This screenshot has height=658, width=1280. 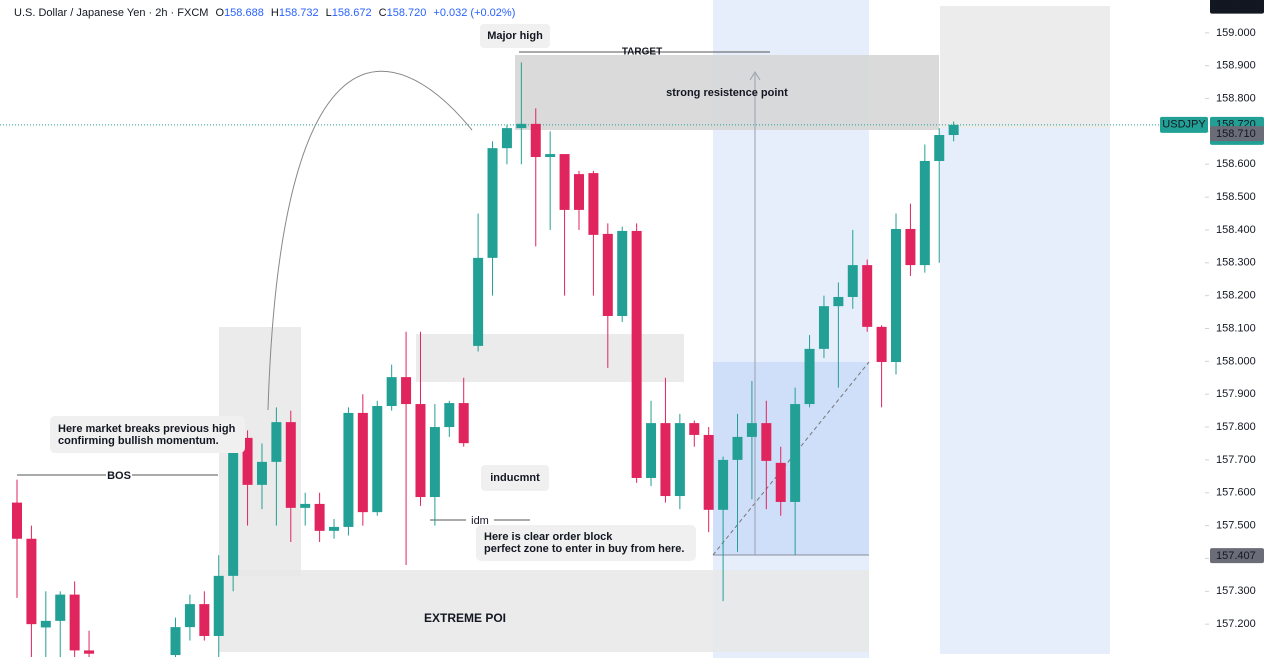 I want to click on projection-line, so click(x=791, y=458).